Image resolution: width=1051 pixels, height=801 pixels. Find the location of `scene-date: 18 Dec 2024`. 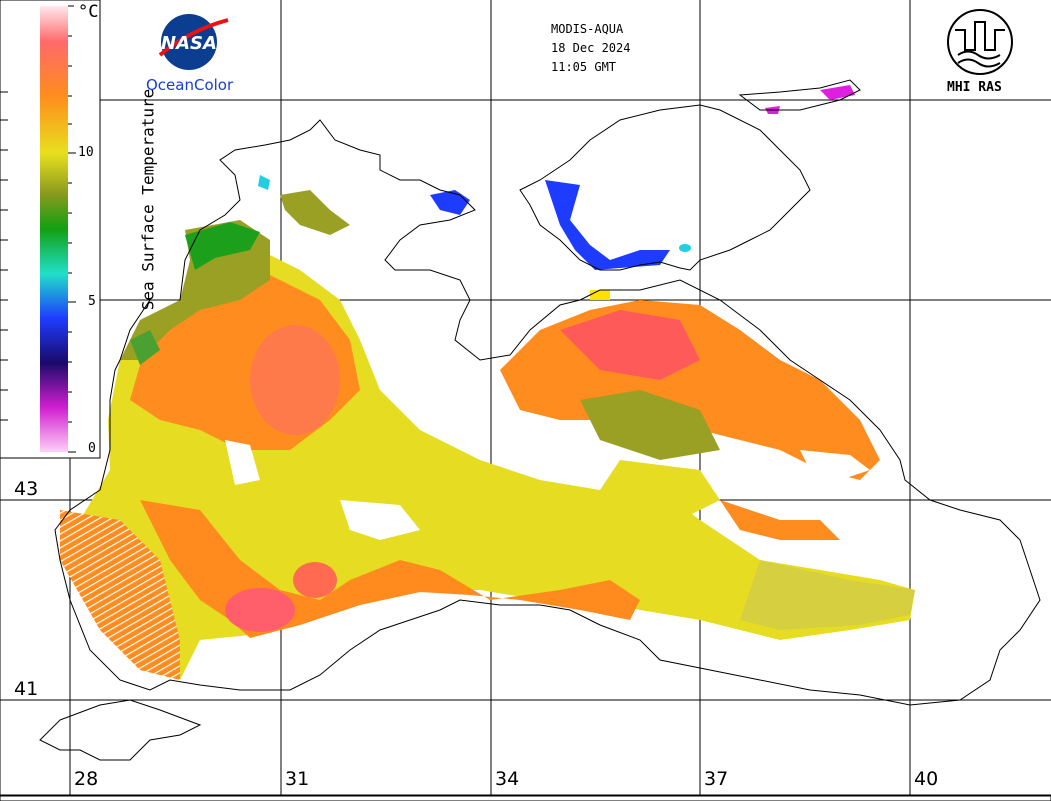

scene-date: 18 Dec 2024 is located at coordinates (591, 48).